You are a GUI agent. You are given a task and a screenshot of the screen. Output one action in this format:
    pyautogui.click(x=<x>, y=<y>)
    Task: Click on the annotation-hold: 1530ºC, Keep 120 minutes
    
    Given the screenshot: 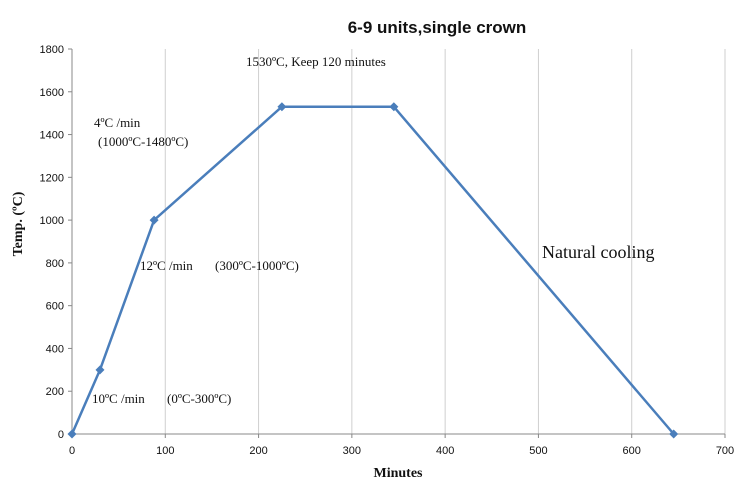 What is the action you would take?
    pyautogui.click(x=316, y=61)
    